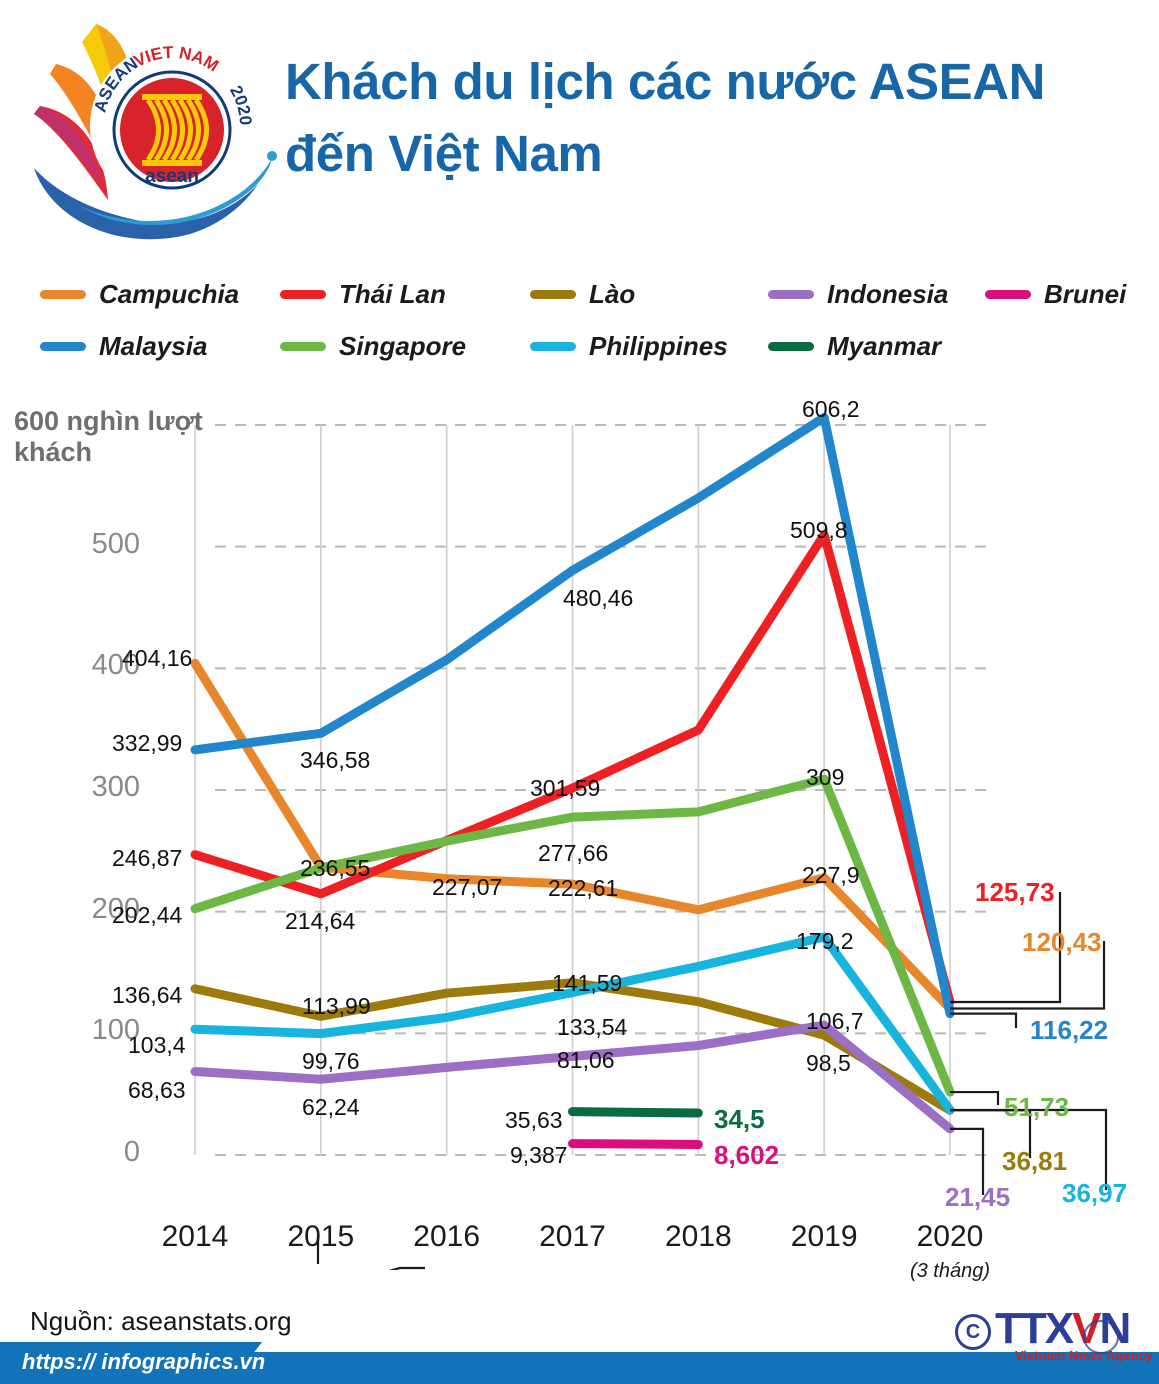 This screenshot has height=1384, width=1159. What do you see at coordinates (587, 983) in the screenshot?
I see `data-point-label: 141,59` at bounding box center [587, 983].